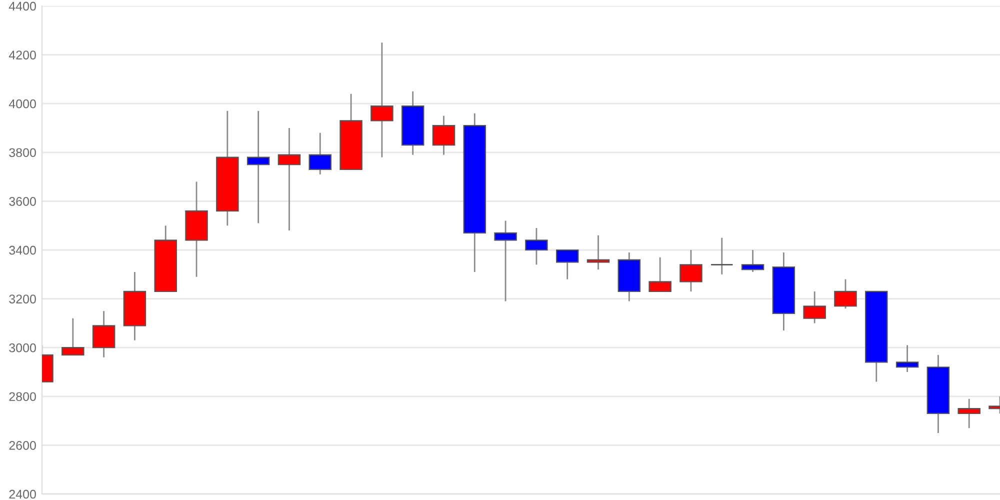 The height and width of the screenshot is (500, 1000). What do you see at coordinates (22, 250) in the screenshot?
I see `y-tick-label: 3400` at bounding box center [22, 250].